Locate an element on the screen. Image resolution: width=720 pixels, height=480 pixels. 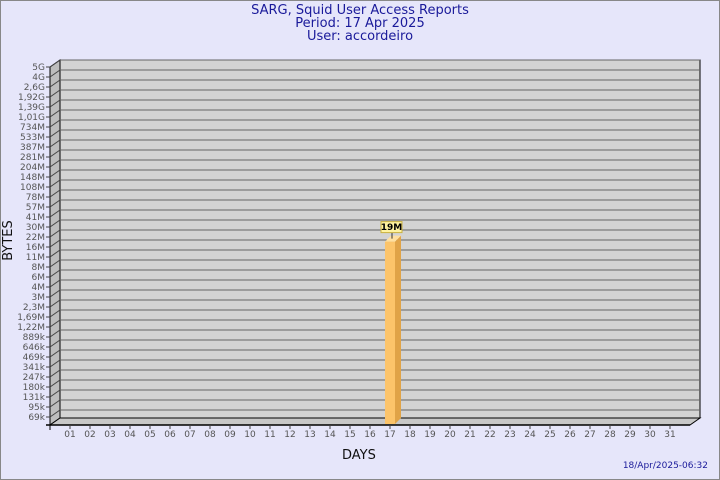
x-tick-label: 02 is located at coordinates (89, 435).